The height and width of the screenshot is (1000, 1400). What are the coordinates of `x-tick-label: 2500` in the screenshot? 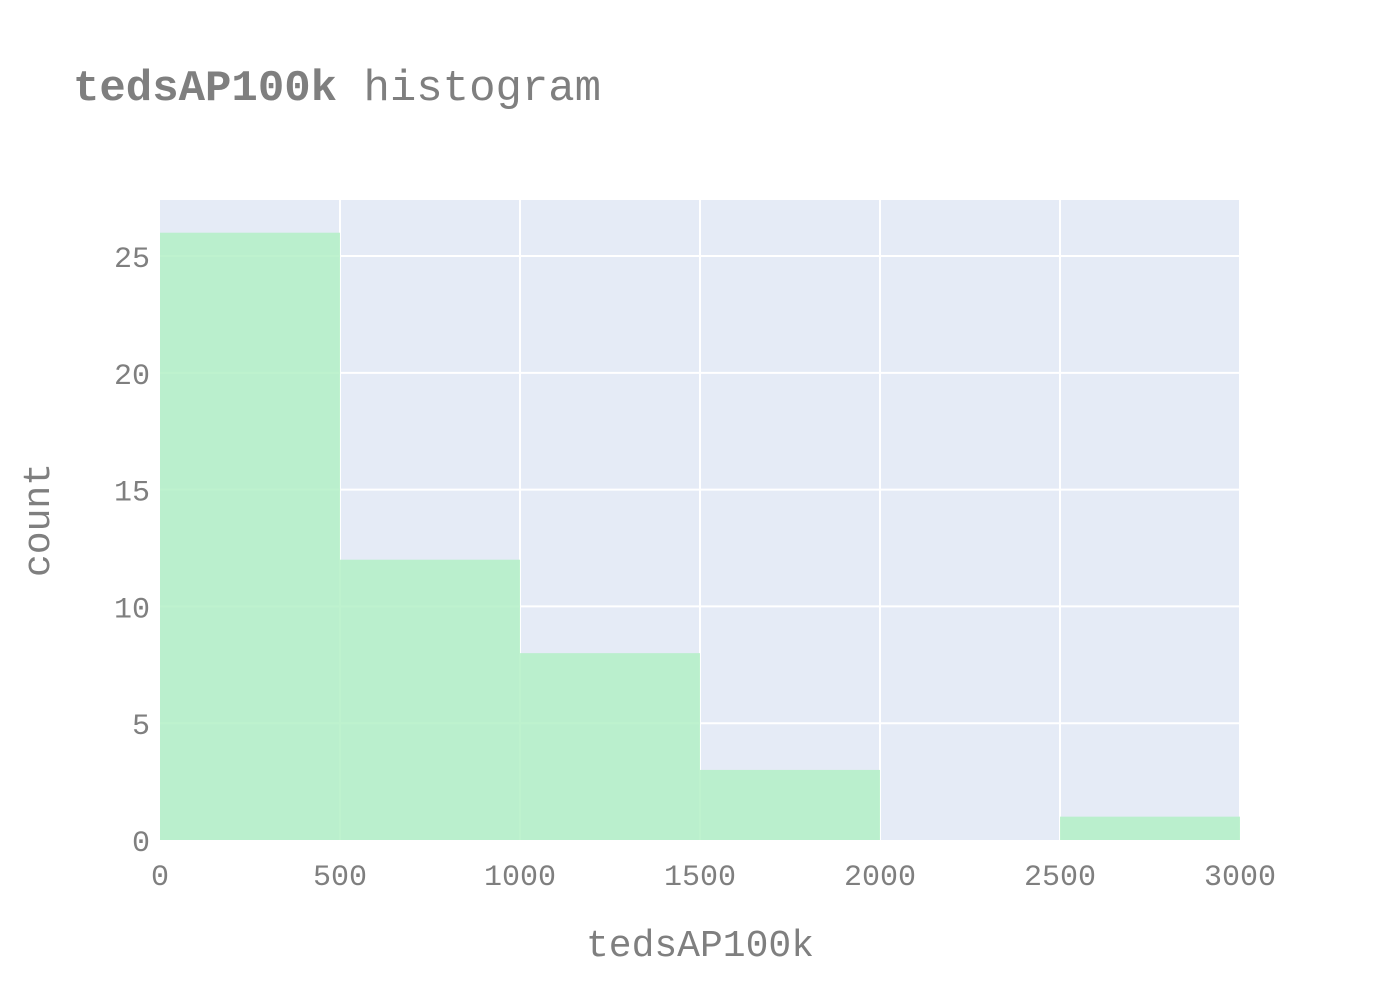 It's located at (1060, 878).